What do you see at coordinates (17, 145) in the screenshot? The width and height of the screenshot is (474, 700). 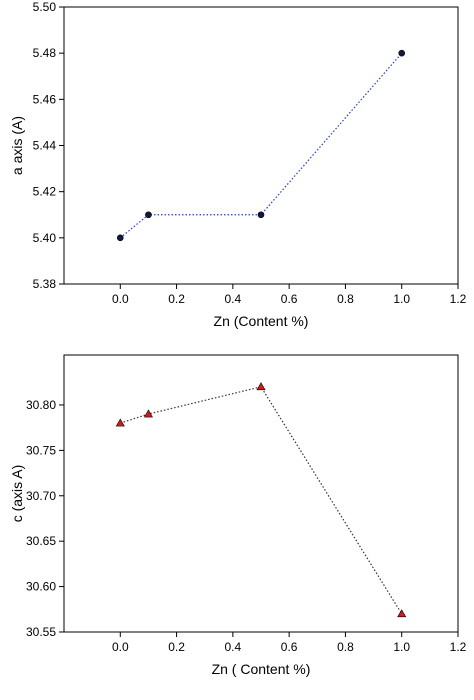 I see `y-axis-label: a axis (A)` at bounding box center [17, 145].